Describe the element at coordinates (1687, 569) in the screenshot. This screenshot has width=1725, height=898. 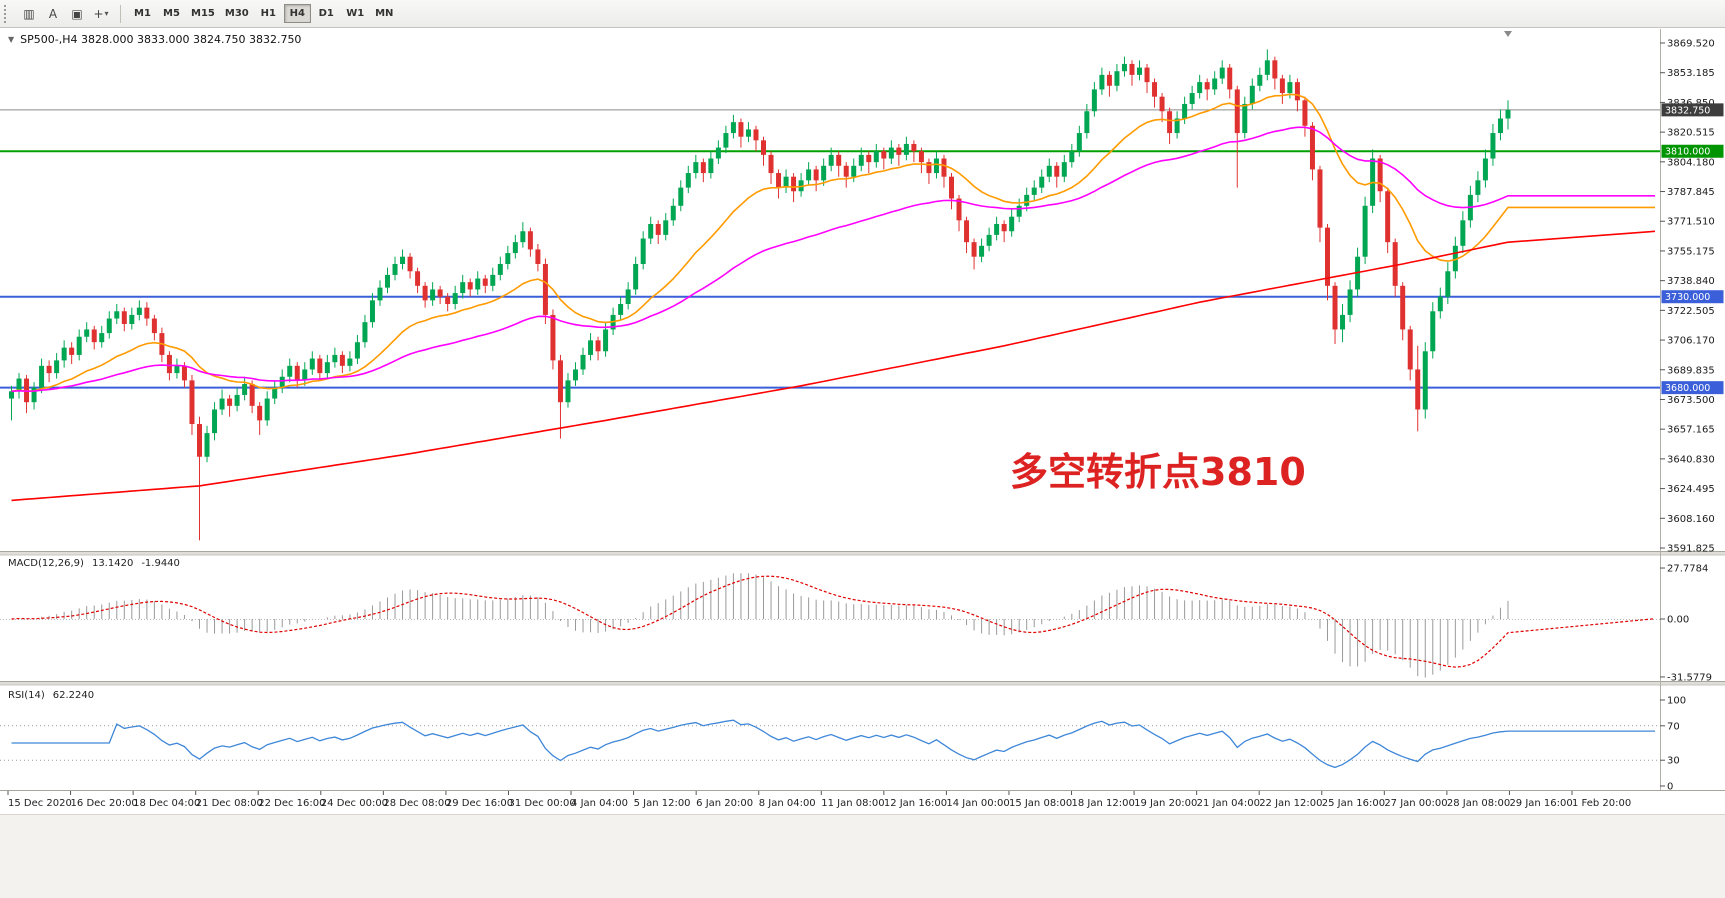
I see `svg-text: 27.7784` at that location.